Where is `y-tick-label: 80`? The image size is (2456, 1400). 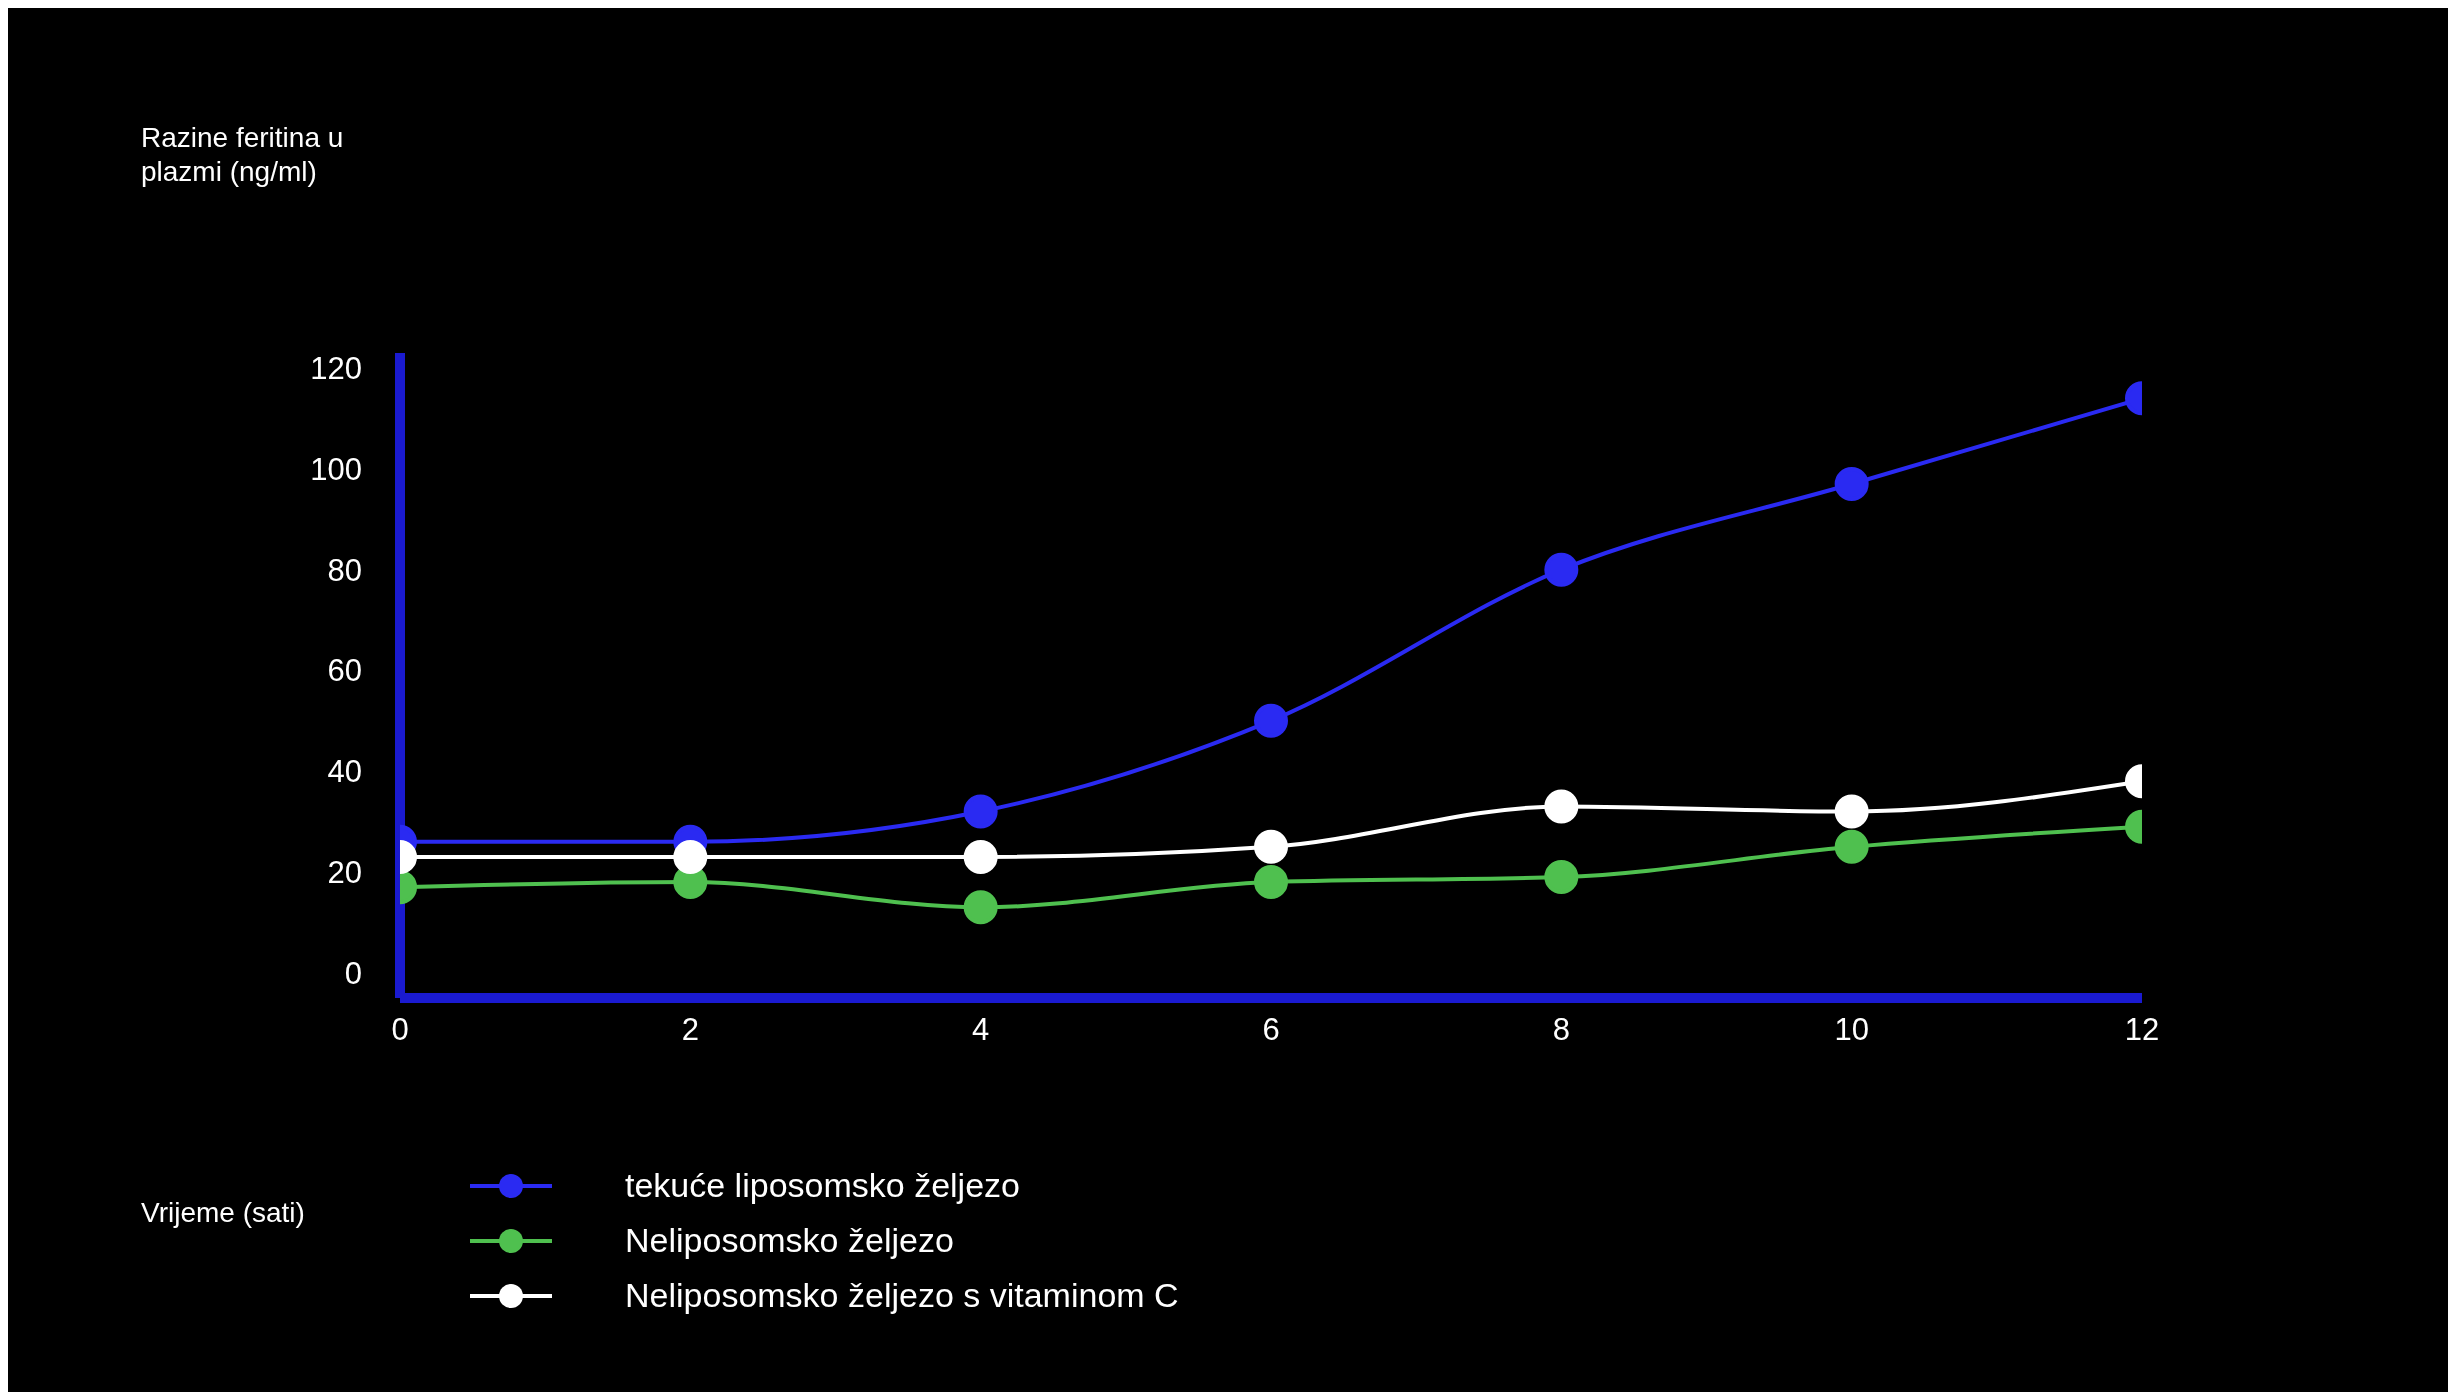 y-tick-label: 80 is located at coordinates (344, 570).